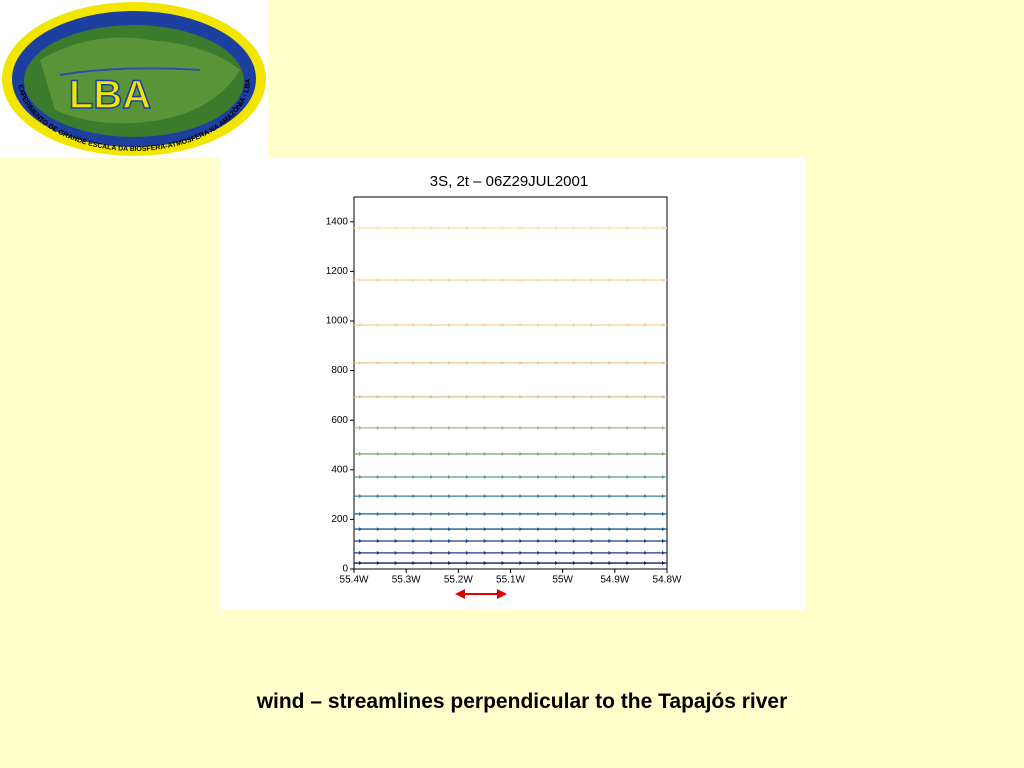 The height and width of the screenshot is (768, 1024). Describe the element at coordinates (406, 580) in the screenshot. I see `x-tick-label: 55.3W` at that location.